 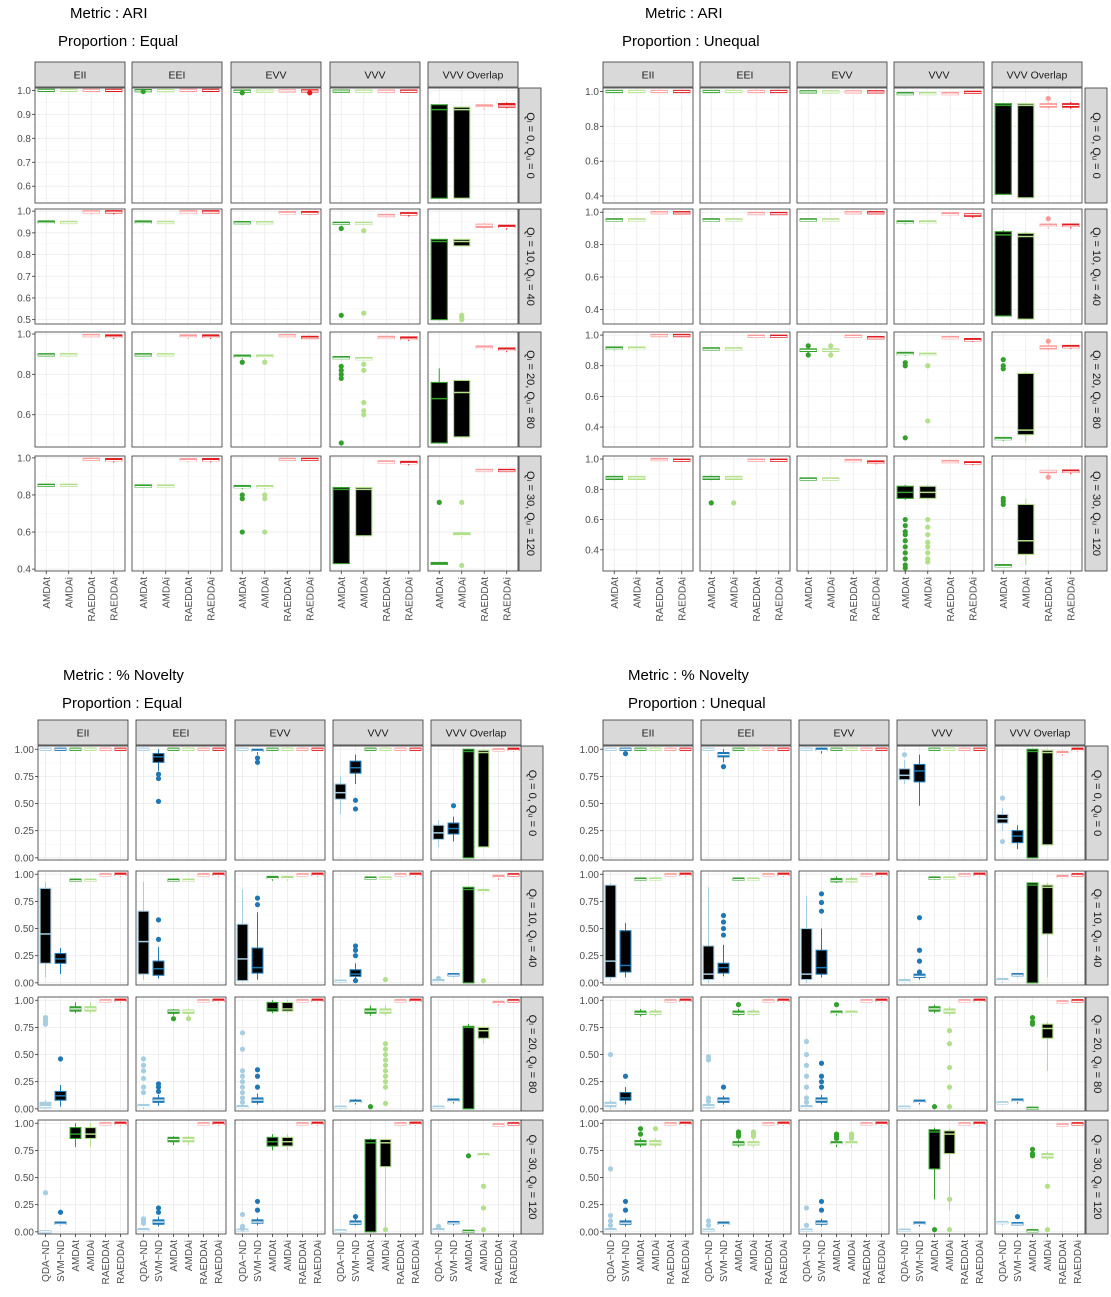 I want to click on strip-label: EEI, so click(x=181, y=734).